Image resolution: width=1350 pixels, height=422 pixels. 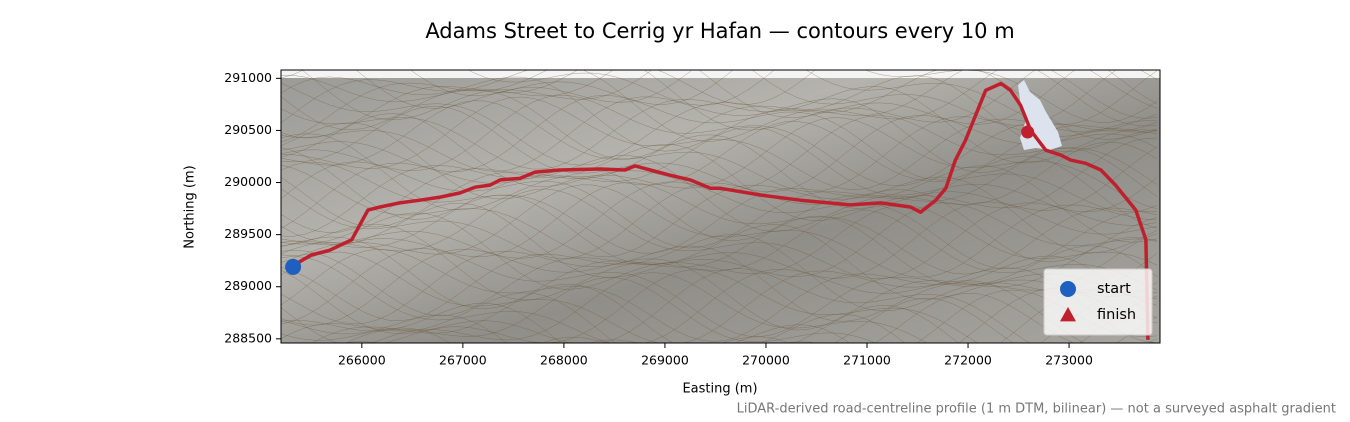 What do you see at coordinates (1028, 132) in the screenshot?
I see `finish-point` at bounding box center [1028, 132].